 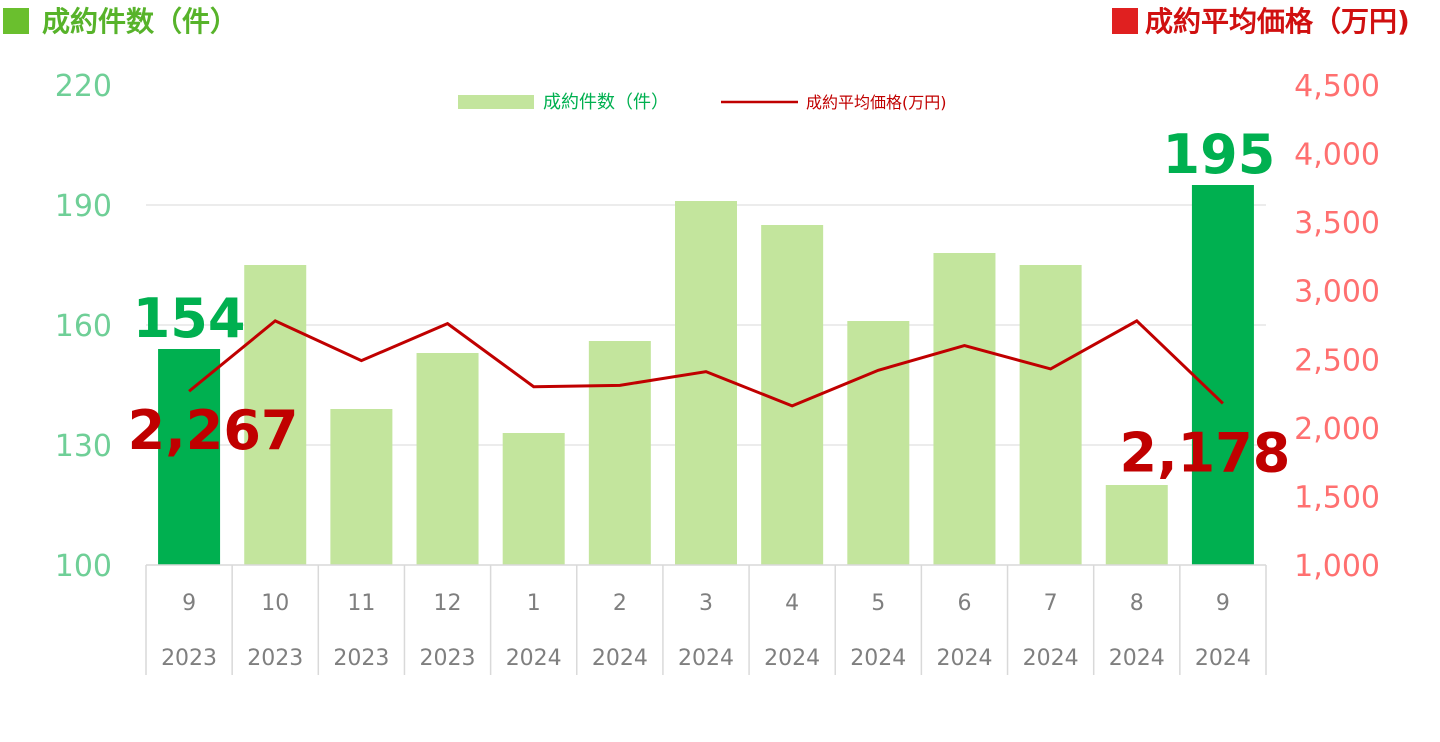 What do you see at coordinates (16, 21) in the screenshot?
I see `left-header-square-icon` at bounding box center [16, 21].